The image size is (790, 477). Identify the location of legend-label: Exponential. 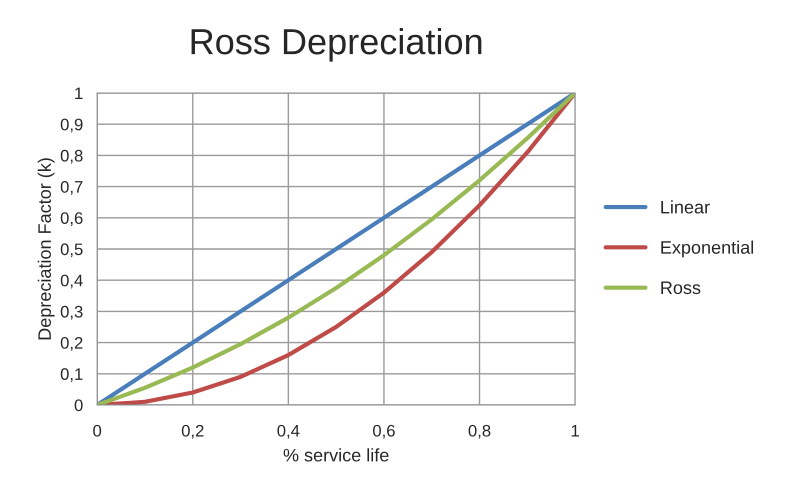
(707, 249).